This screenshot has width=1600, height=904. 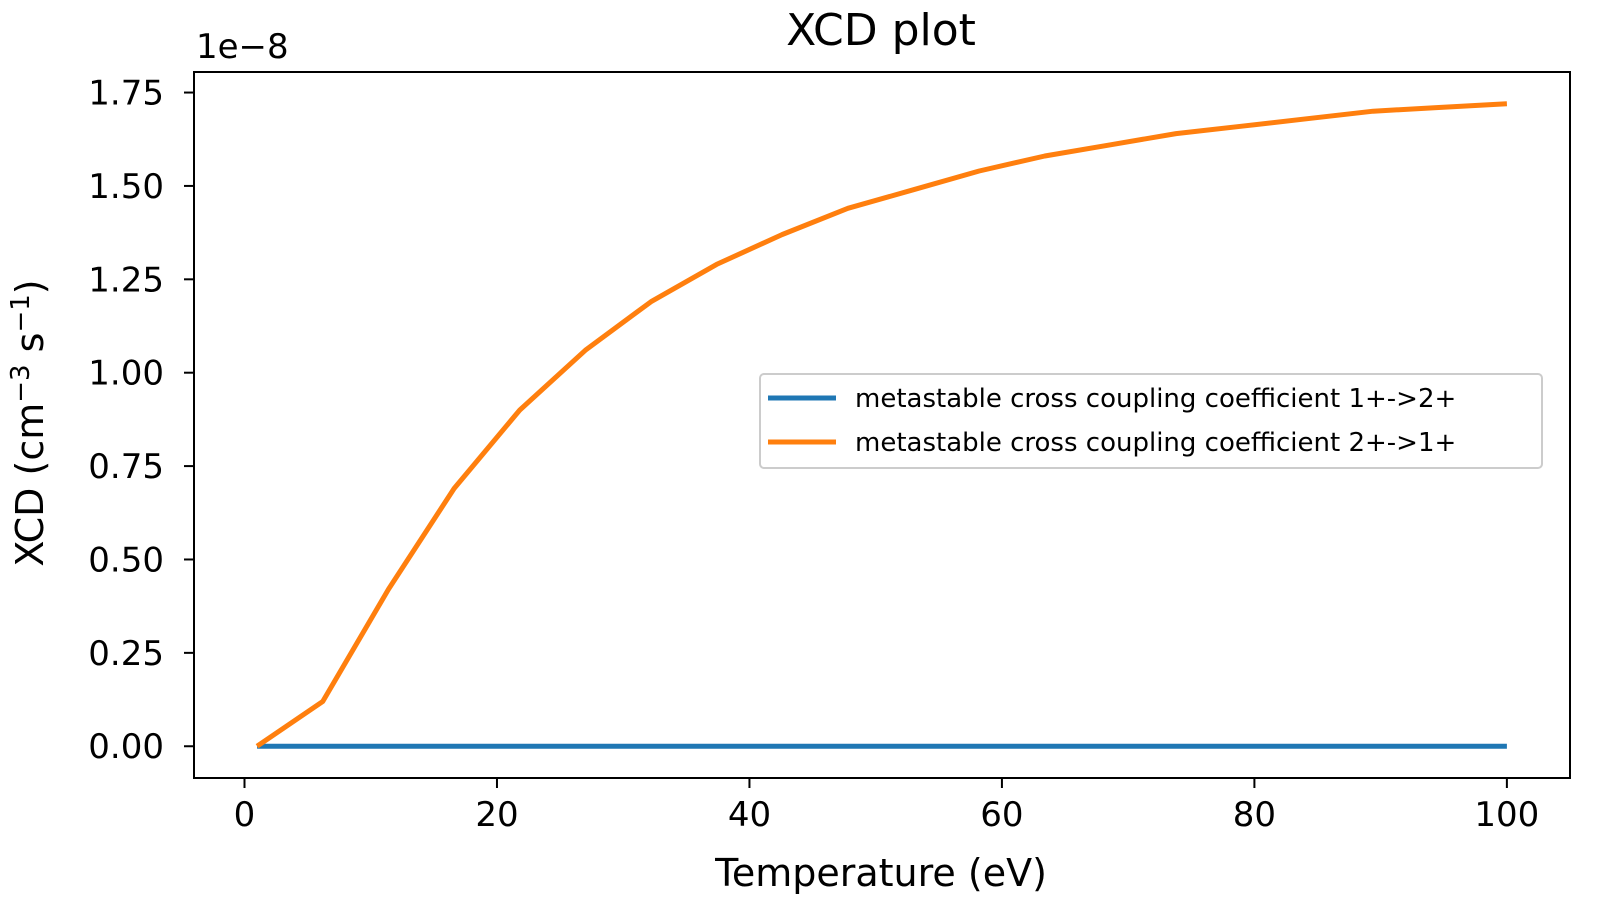 What do you see at coordinates (29, 422) in the screenshot?
I see `y-axis-title: XCD (cm−3 s−1)` at bounding box center [29, 422].